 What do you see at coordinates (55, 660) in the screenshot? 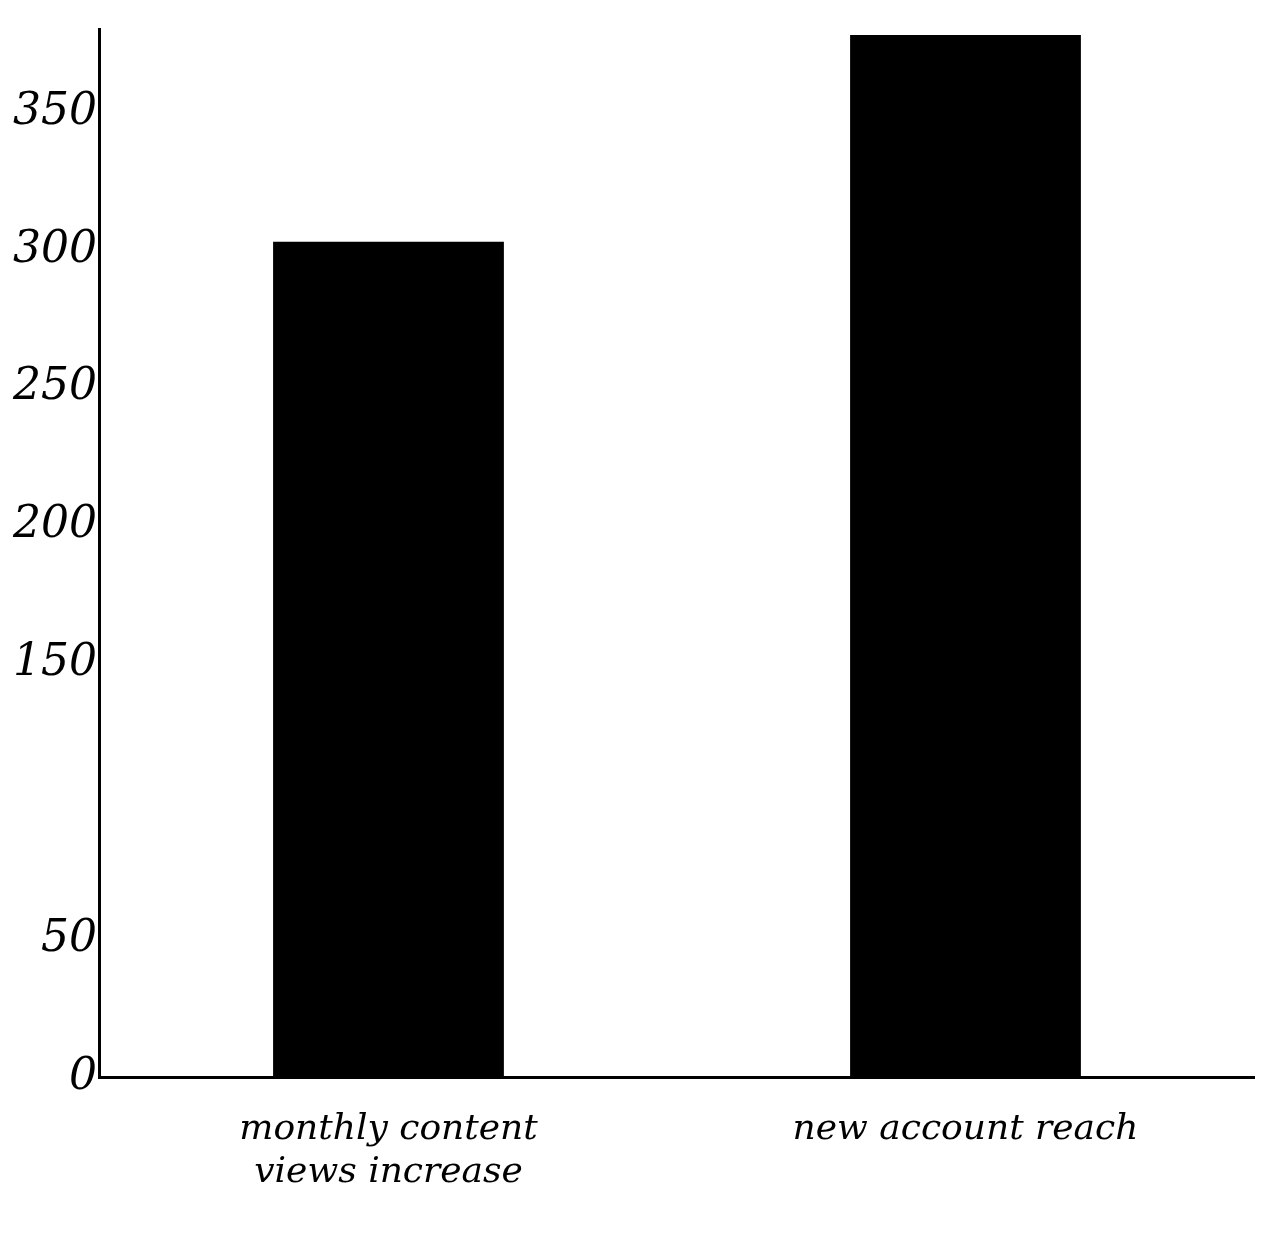
I see `y-tick-label: 150` at bounding box center [55, 660].